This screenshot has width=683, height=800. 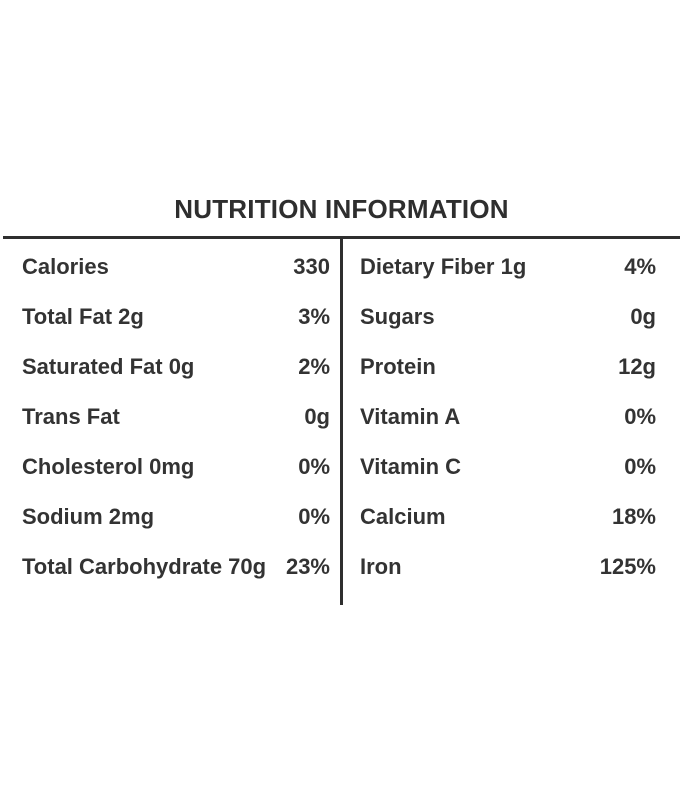 I want to click on nutrient-value: 3%, so click(x=314, y=316).